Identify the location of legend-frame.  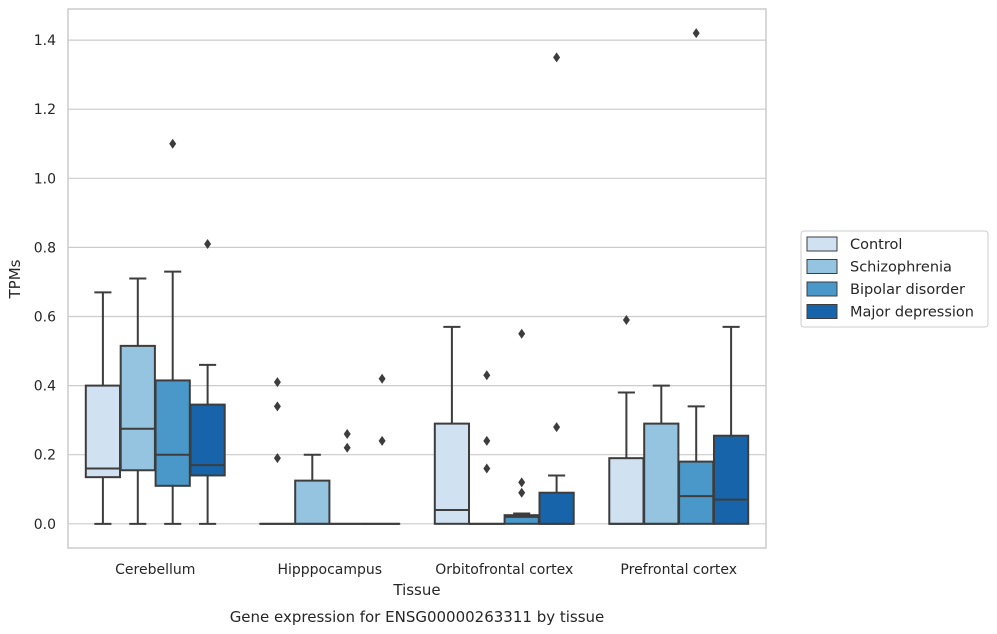
(894, 279).